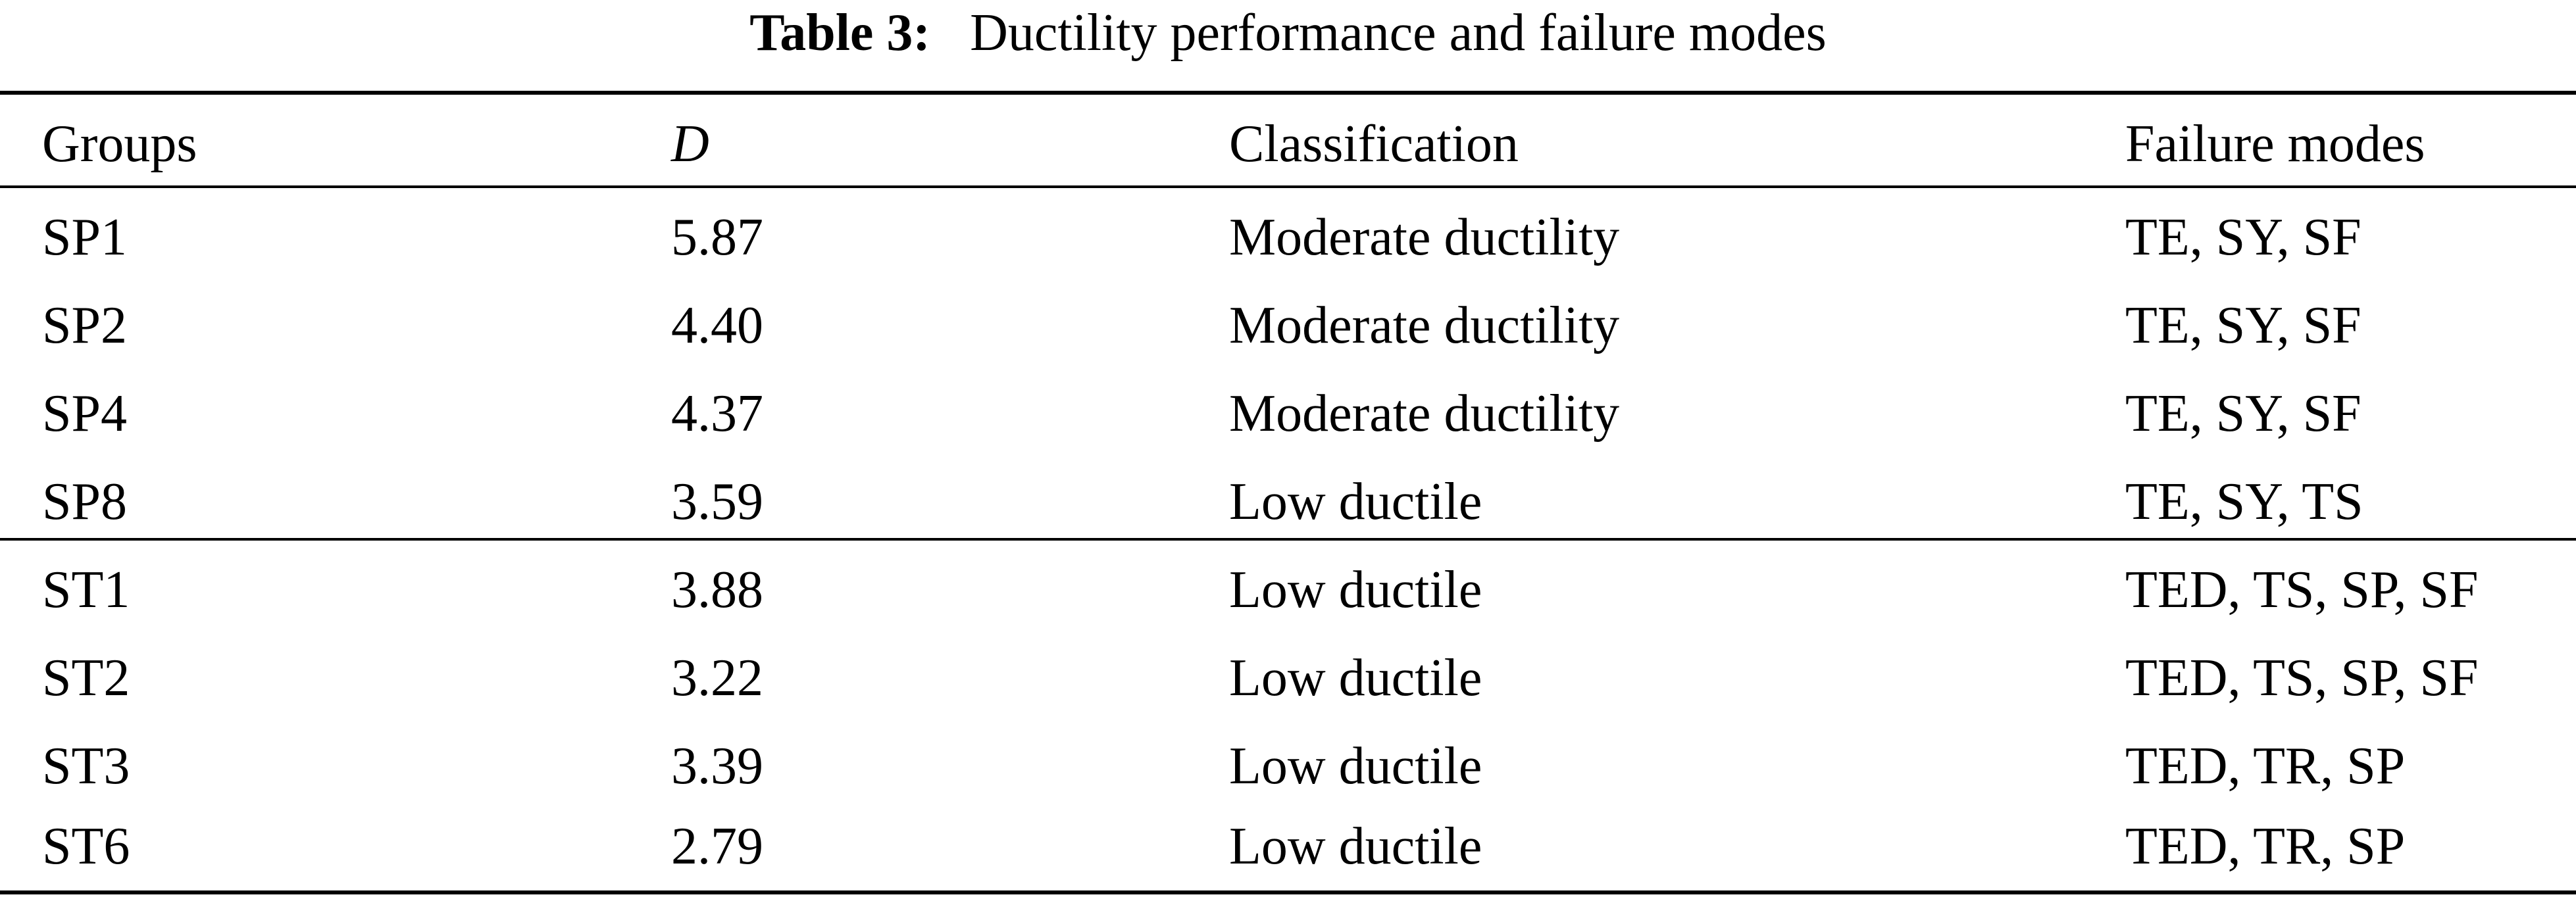 This screenshot has height=901, width=2576. I want to click on cell-group: ST1, so click(86, 590).